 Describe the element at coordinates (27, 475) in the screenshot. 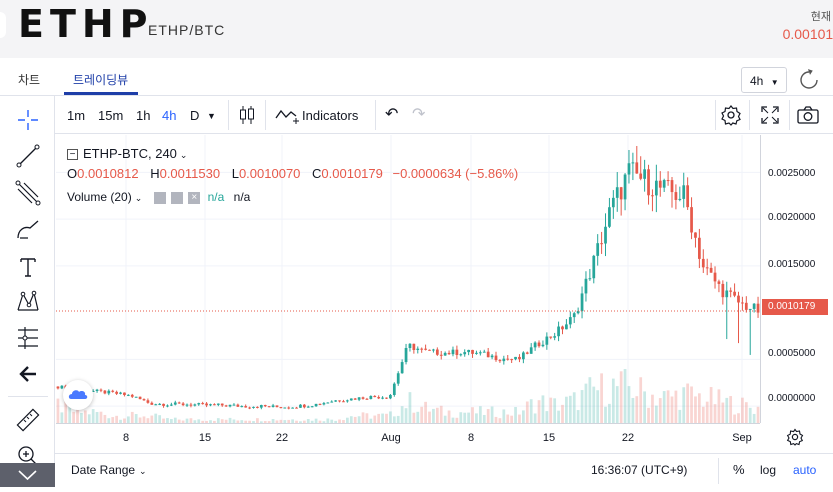

I see `tools-scroll-down-button` at that location.